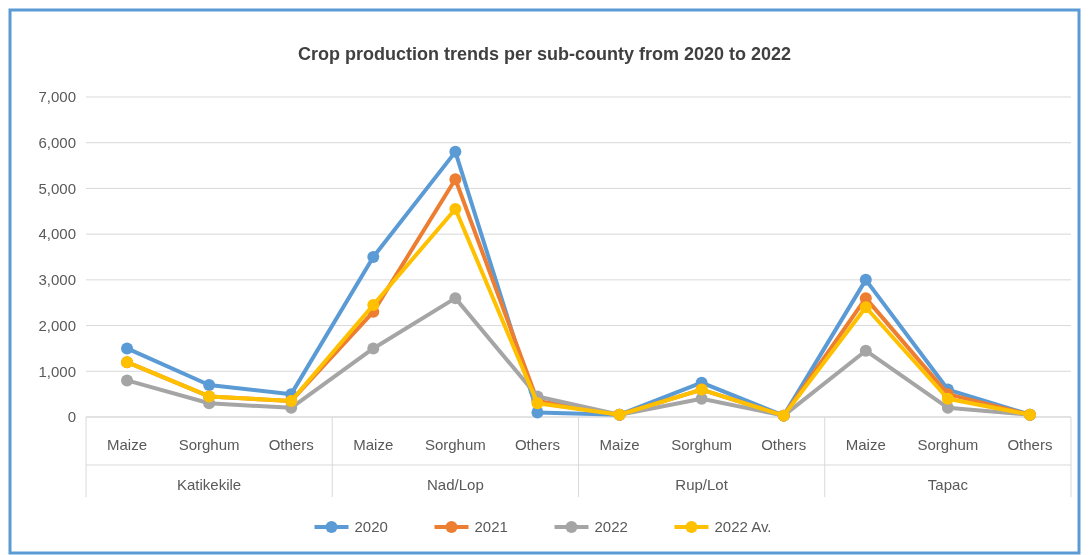  Describe the element at coordinates (57, 188) in the screenshot. I see `y-tick-label: 5,000` at that location.